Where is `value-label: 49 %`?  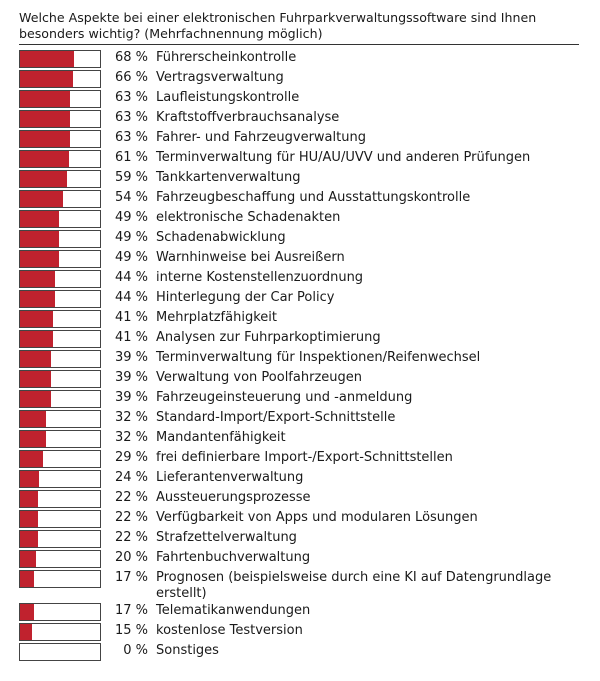
value-label: 49 % is located at coordinates (131, 257).